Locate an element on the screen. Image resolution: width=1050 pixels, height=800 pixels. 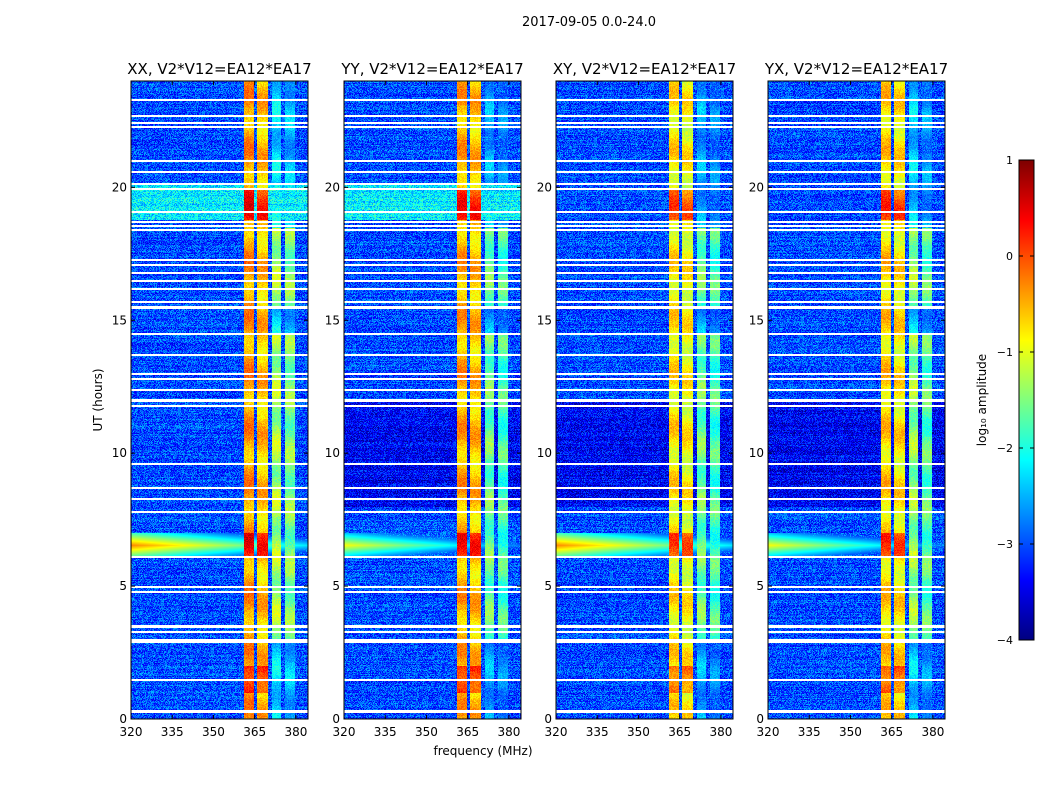
panel-title: YY, V2*V12=EA12*EA17 is located at coordinates (431, 69).